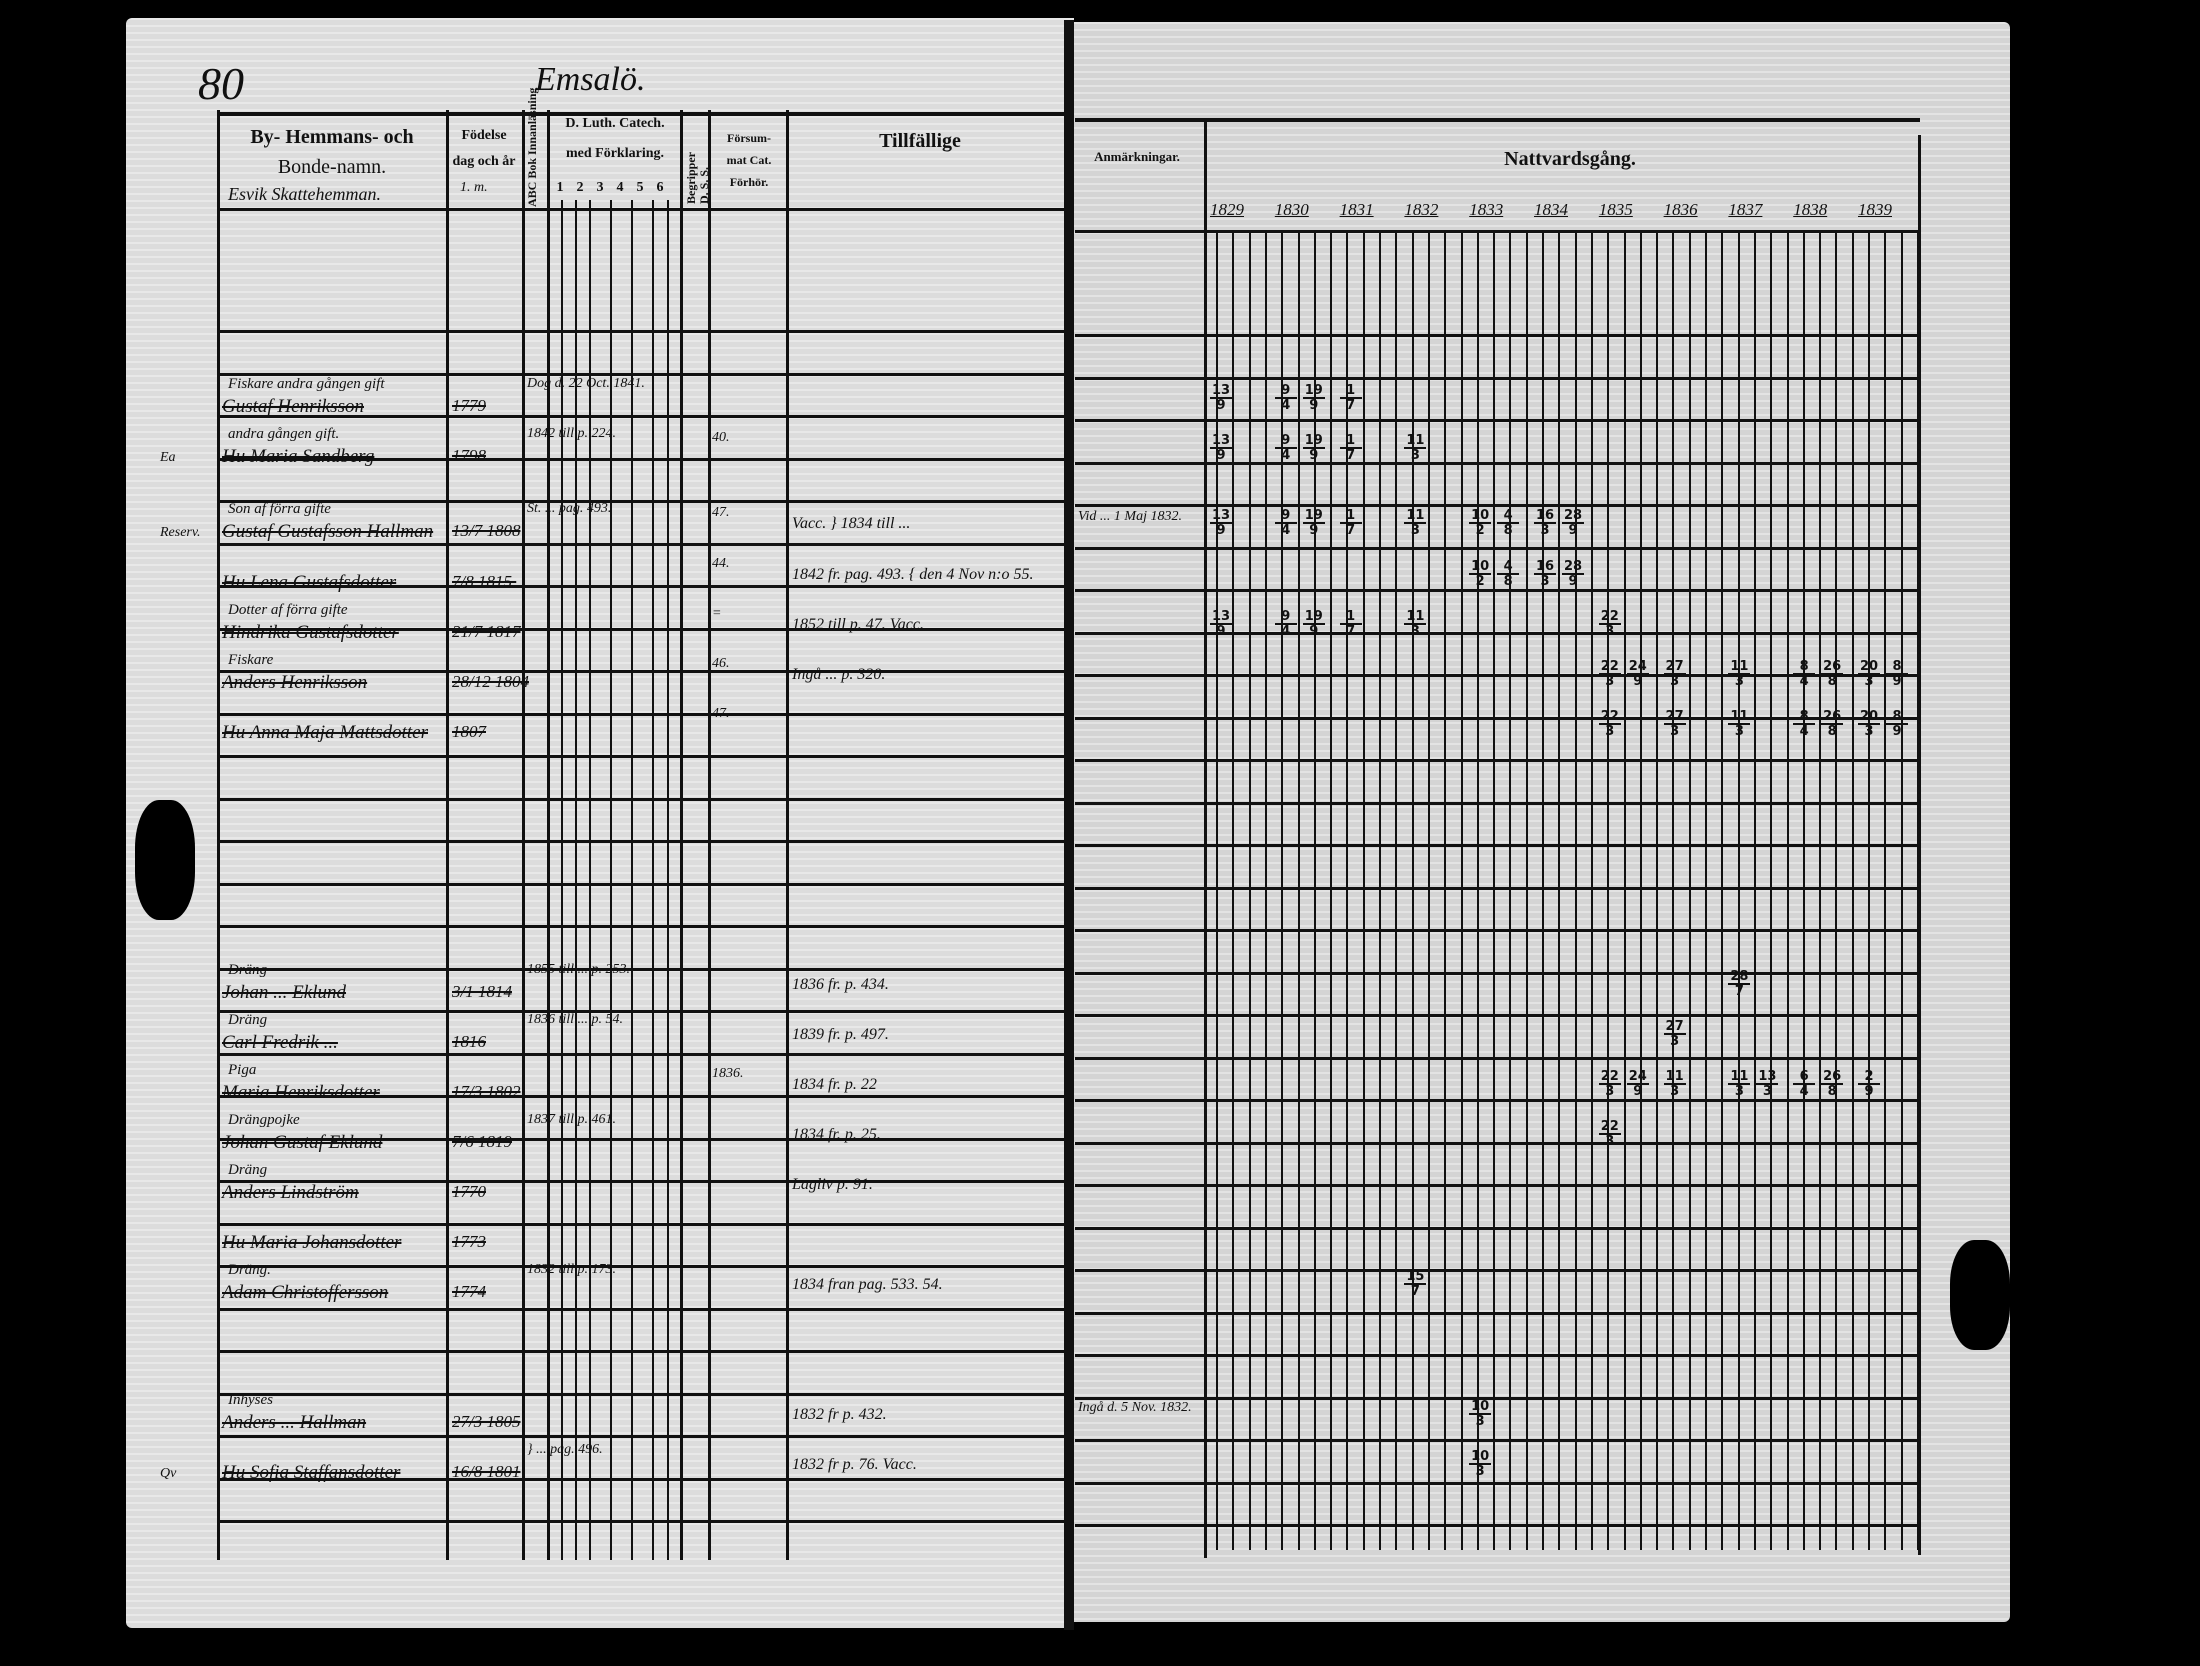 This screenshot has height=1666, width=2200. What do you see at coordinates (248, 970) in the screenshot?
I see `entry-title: Dräng` at bounding box center [248, 970].